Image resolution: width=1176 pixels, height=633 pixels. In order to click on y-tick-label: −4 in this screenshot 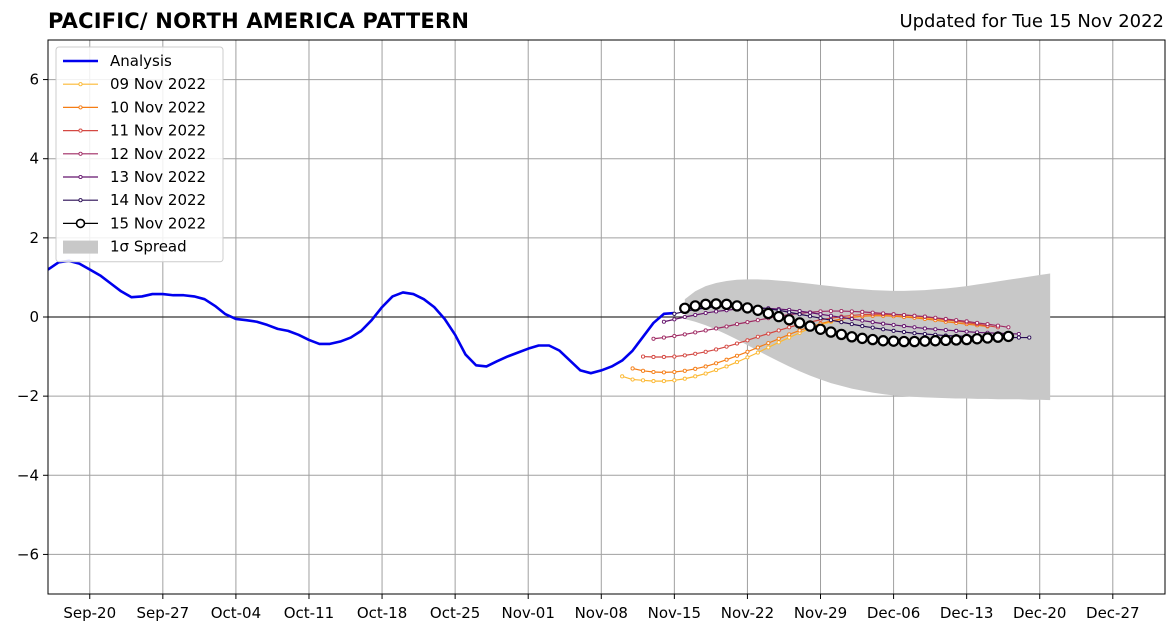, I will do `click(28, 475)`.